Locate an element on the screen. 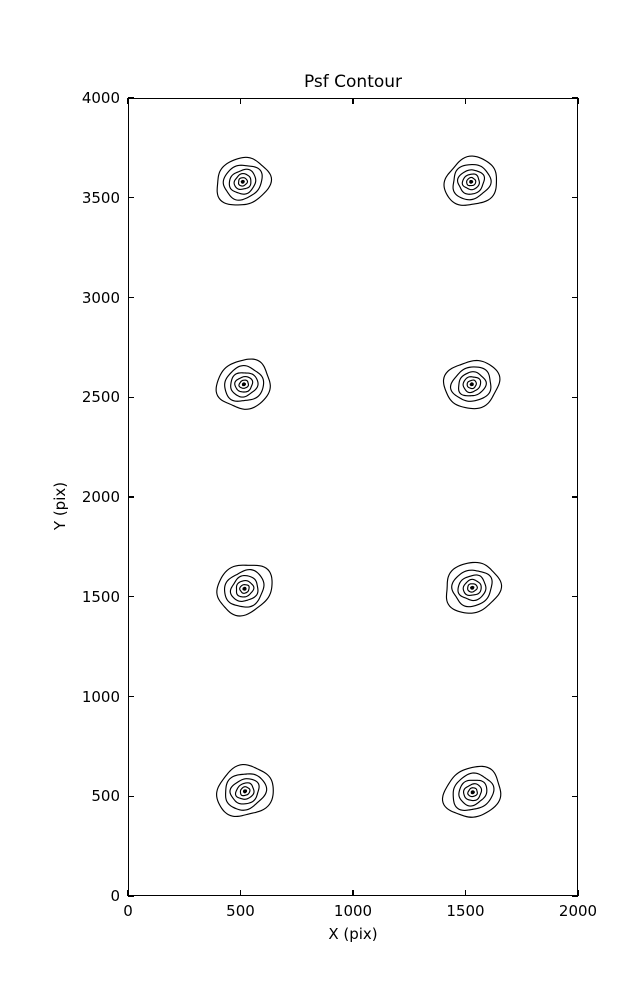 The height and width of the screenshot is (1000, 637). y-ticklabel-2000: 2000 is located at coordinates (100, 497).